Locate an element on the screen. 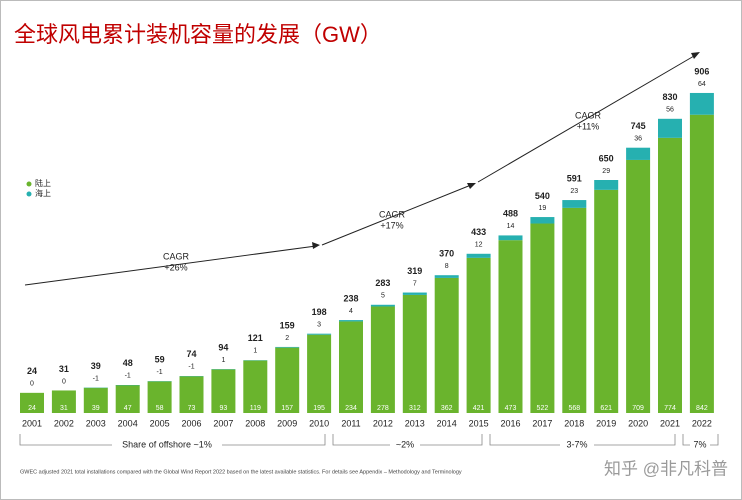  x-tick-label: 2010 is located at coordinates (319, 423).